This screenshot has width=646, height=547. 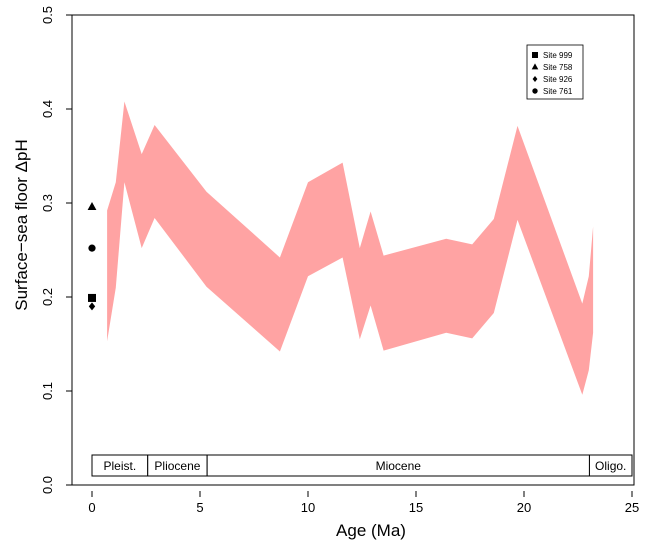 I want to click on epoch-label: Oligo., so click(x=610, y=466).